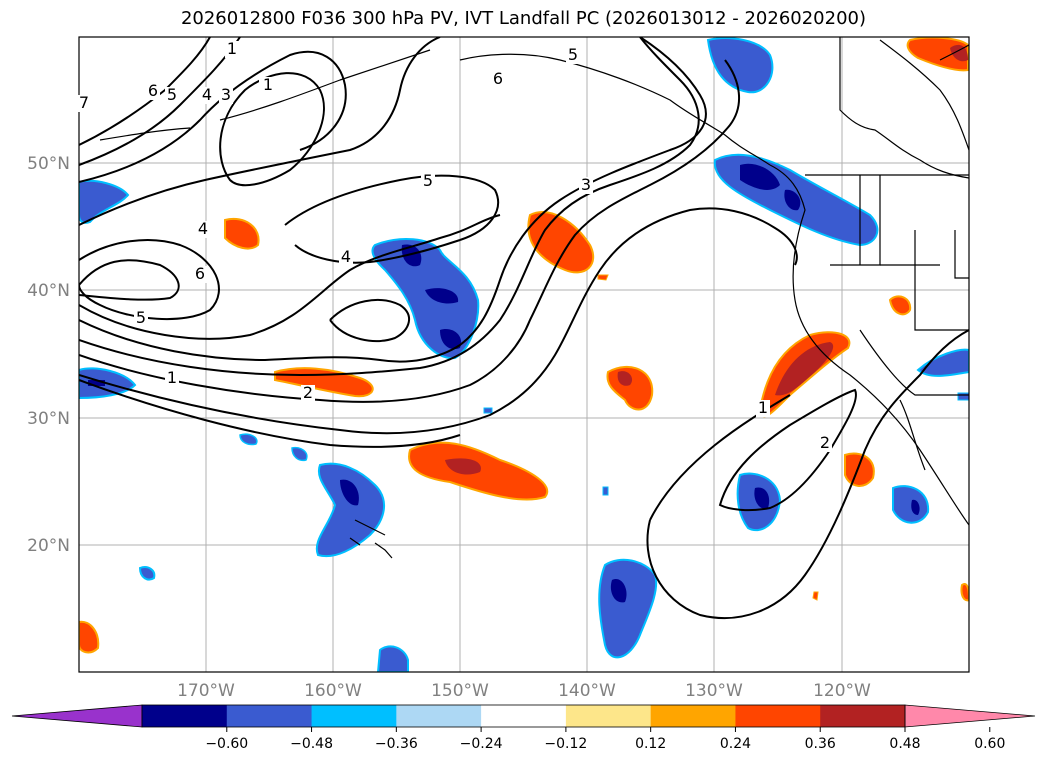  What do you see at coordinates (524, 691) in the screenshot?
I see `longitude-labels: 170°W 160°W 150°W 140°W 130°W 120°W` at bounding box center [524, 691].